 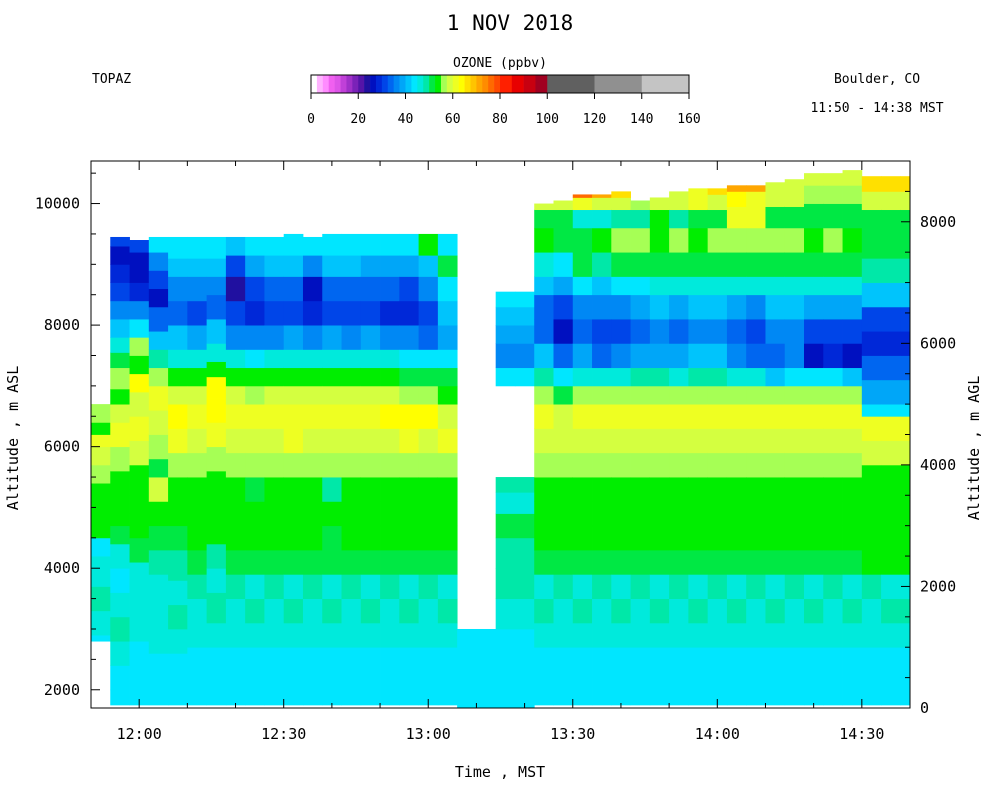 What do you see at coordinates (57, 204) in the screenshot?
I see `y-left-tick-label: 10000` at bounding box center [57, 204].